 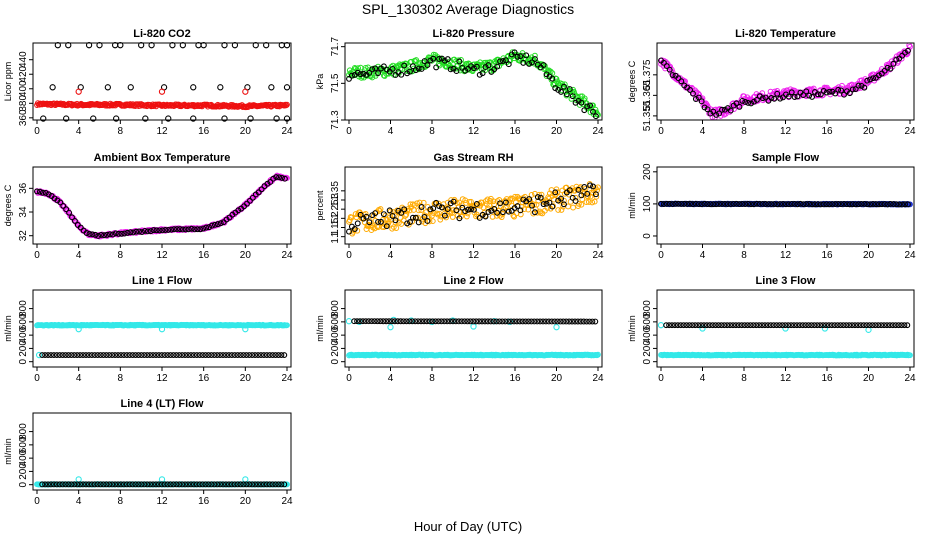 I want to click on x-tick-label: 20, so click(x=869, y=131).